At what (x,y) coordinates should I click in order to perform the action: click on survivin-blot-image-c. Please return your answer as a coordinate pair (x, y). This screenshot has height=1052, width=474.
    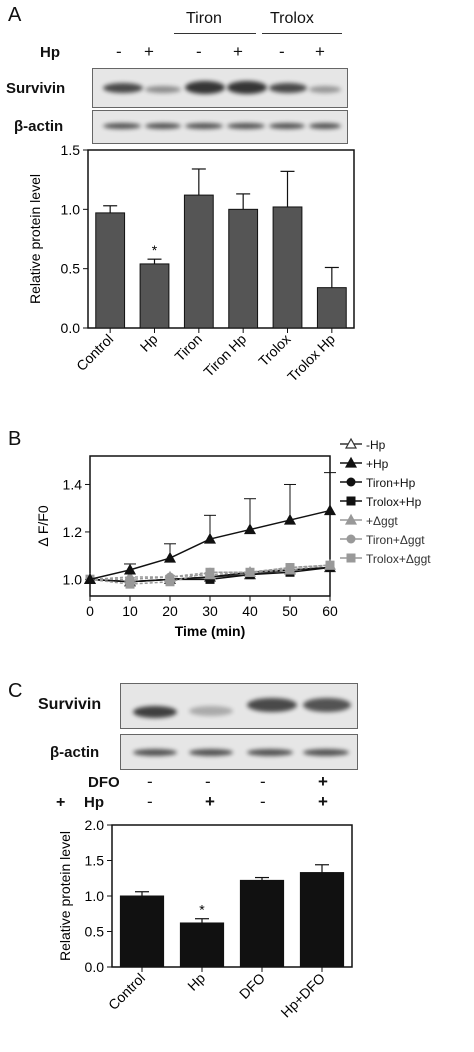
    Looking at the image, I should click on (239, 706).